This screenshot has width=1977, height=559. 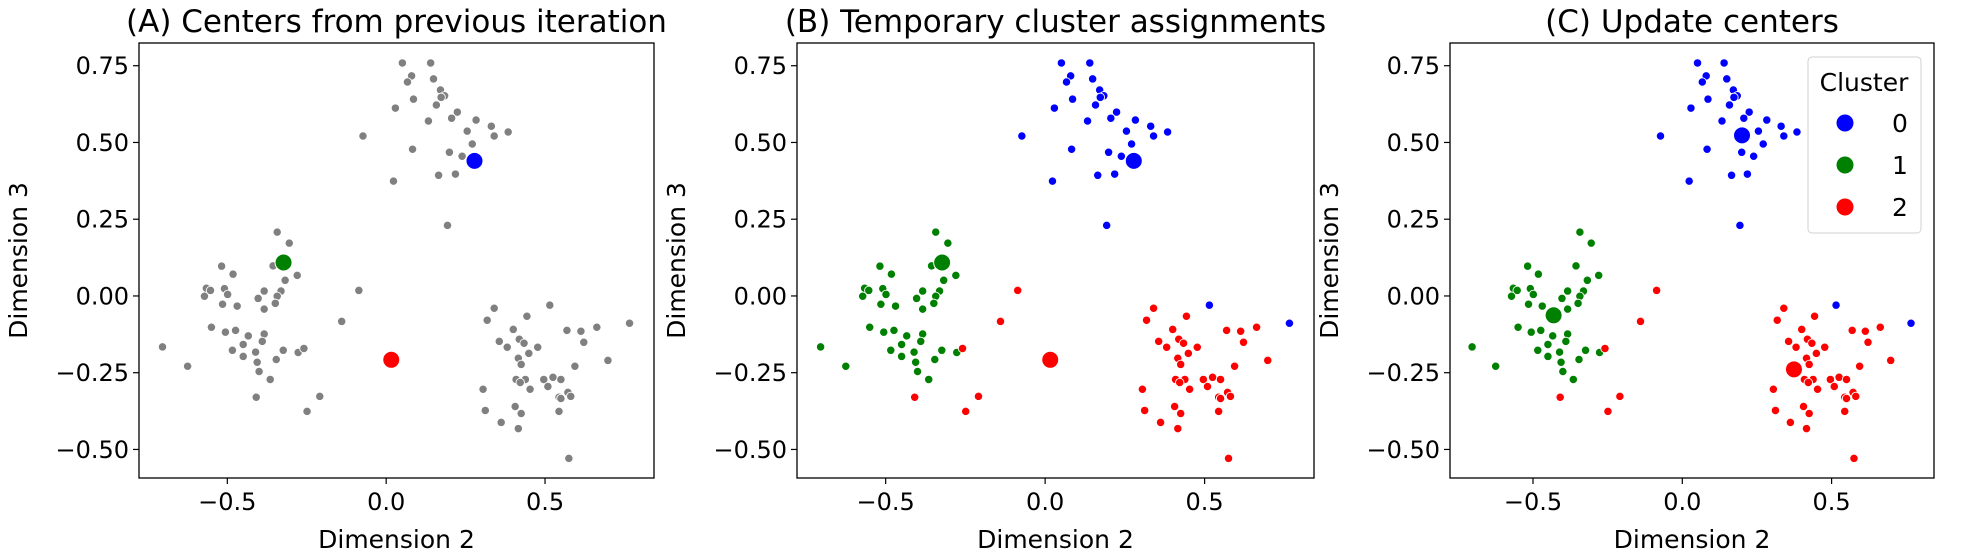 What do you see at coordinates (1900, 165) in the screenshot?
I see `legend-label: 1` at bounding box center [1900, 165].